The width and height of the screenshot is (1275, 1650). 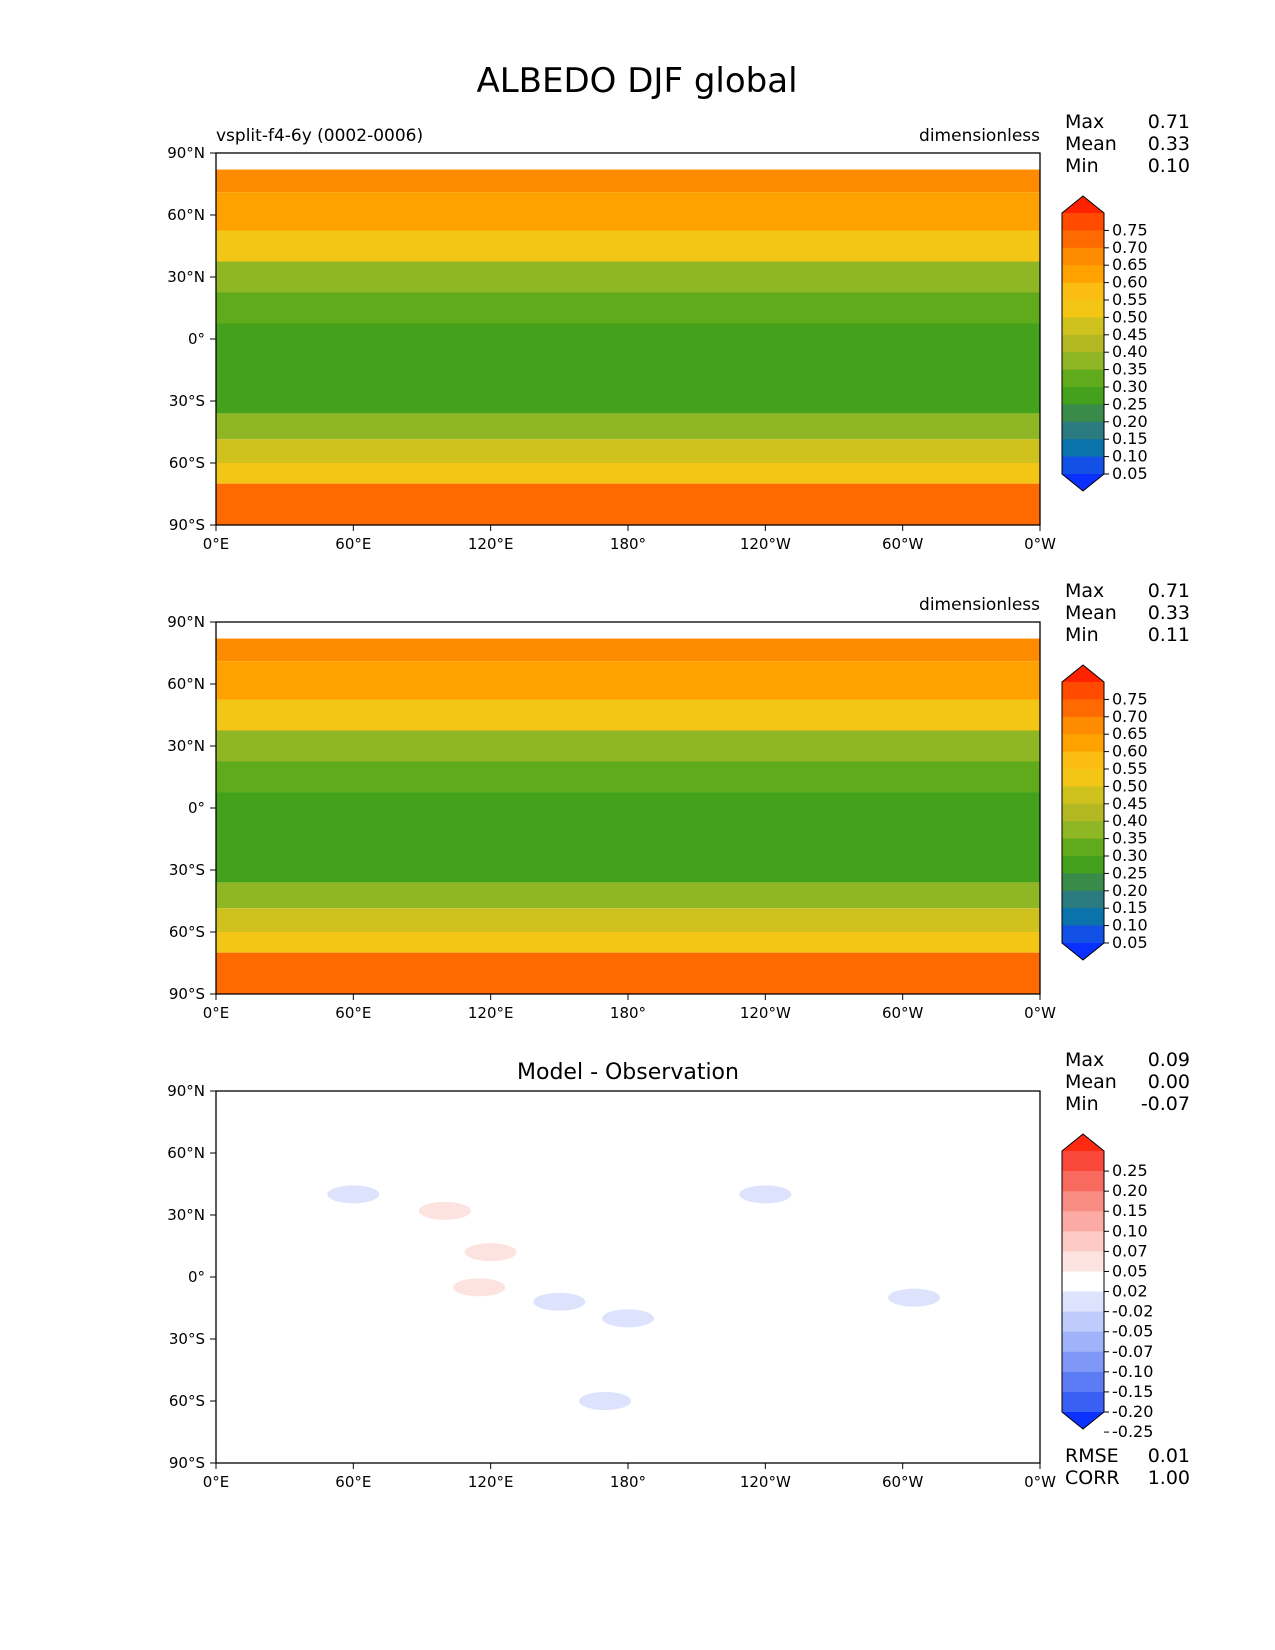 I want to click on x-tick-label: 180°, so click(x=628, y=1013).